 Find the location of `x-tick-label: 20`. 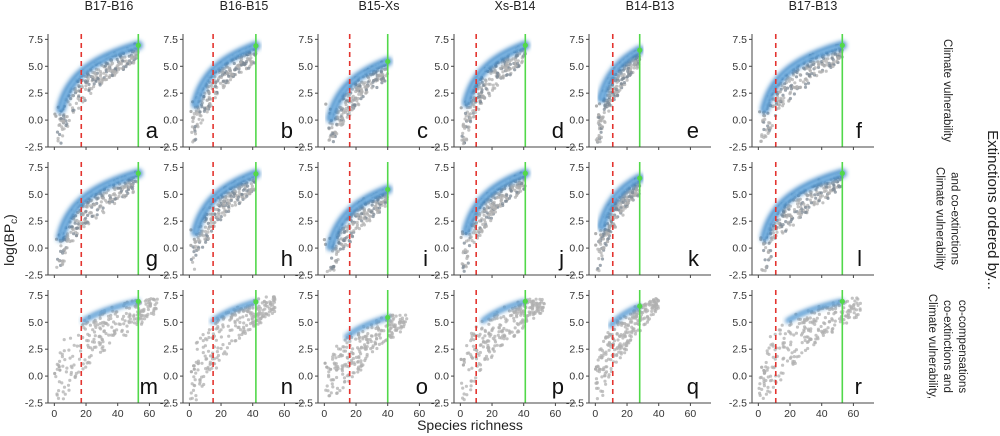

x-tick-label: 20 is located at coordinates (356, 414).